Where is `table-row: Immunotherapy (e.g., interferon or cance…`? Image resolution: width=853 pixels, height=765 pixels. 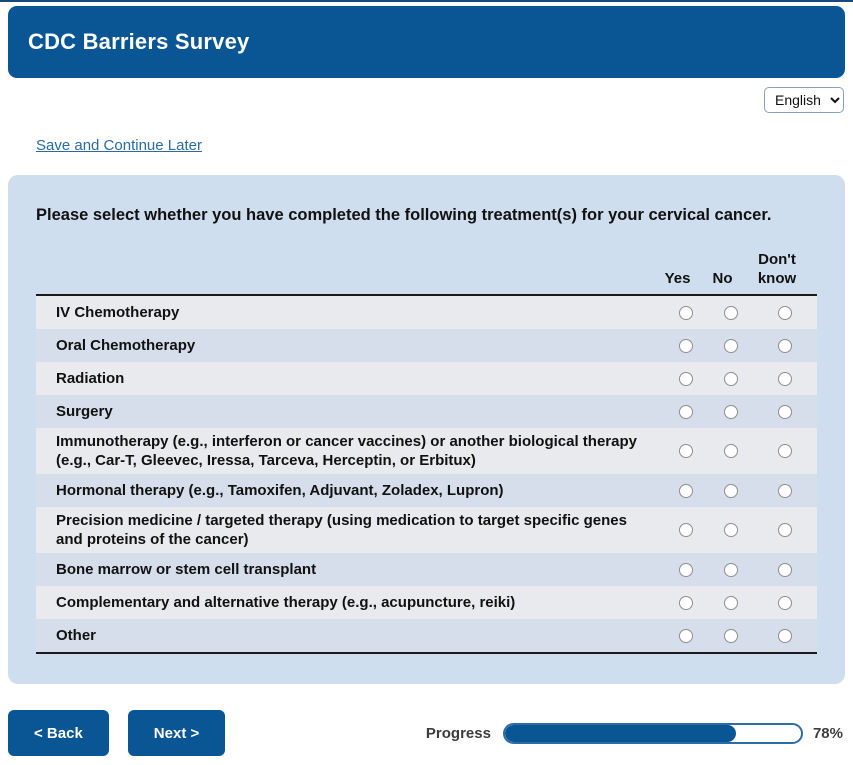
table-row: Immunotherapy (e.g., interferon or cance… is located at coordinates (426, 451).